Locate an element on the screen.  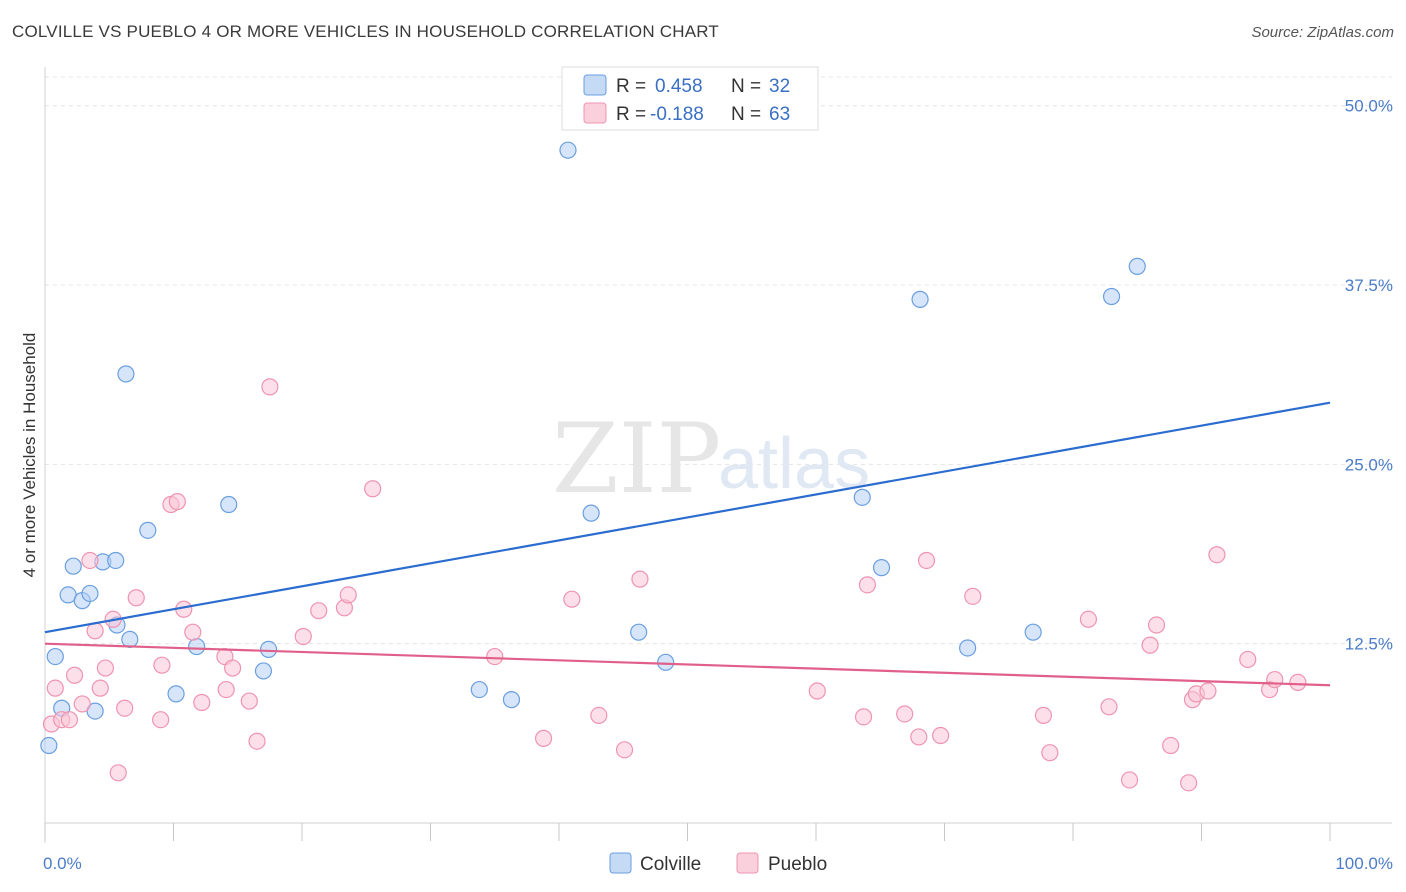
legend-r-value-pueblo: -0.188 is located at coordinates (677, 114).